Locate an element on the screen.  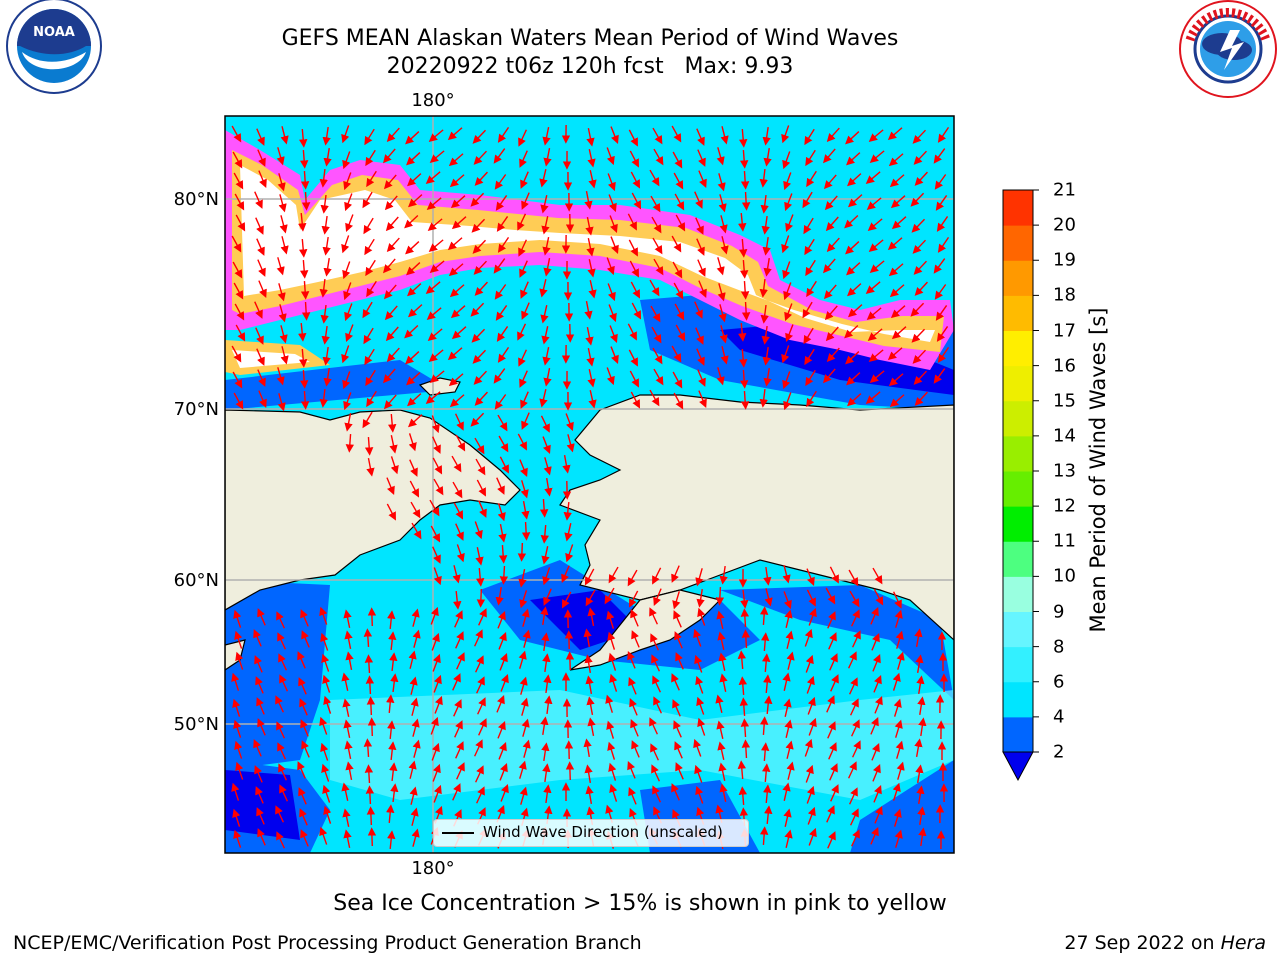
colorbar-tick-label: 6 is located at coordinates (1059, 682).